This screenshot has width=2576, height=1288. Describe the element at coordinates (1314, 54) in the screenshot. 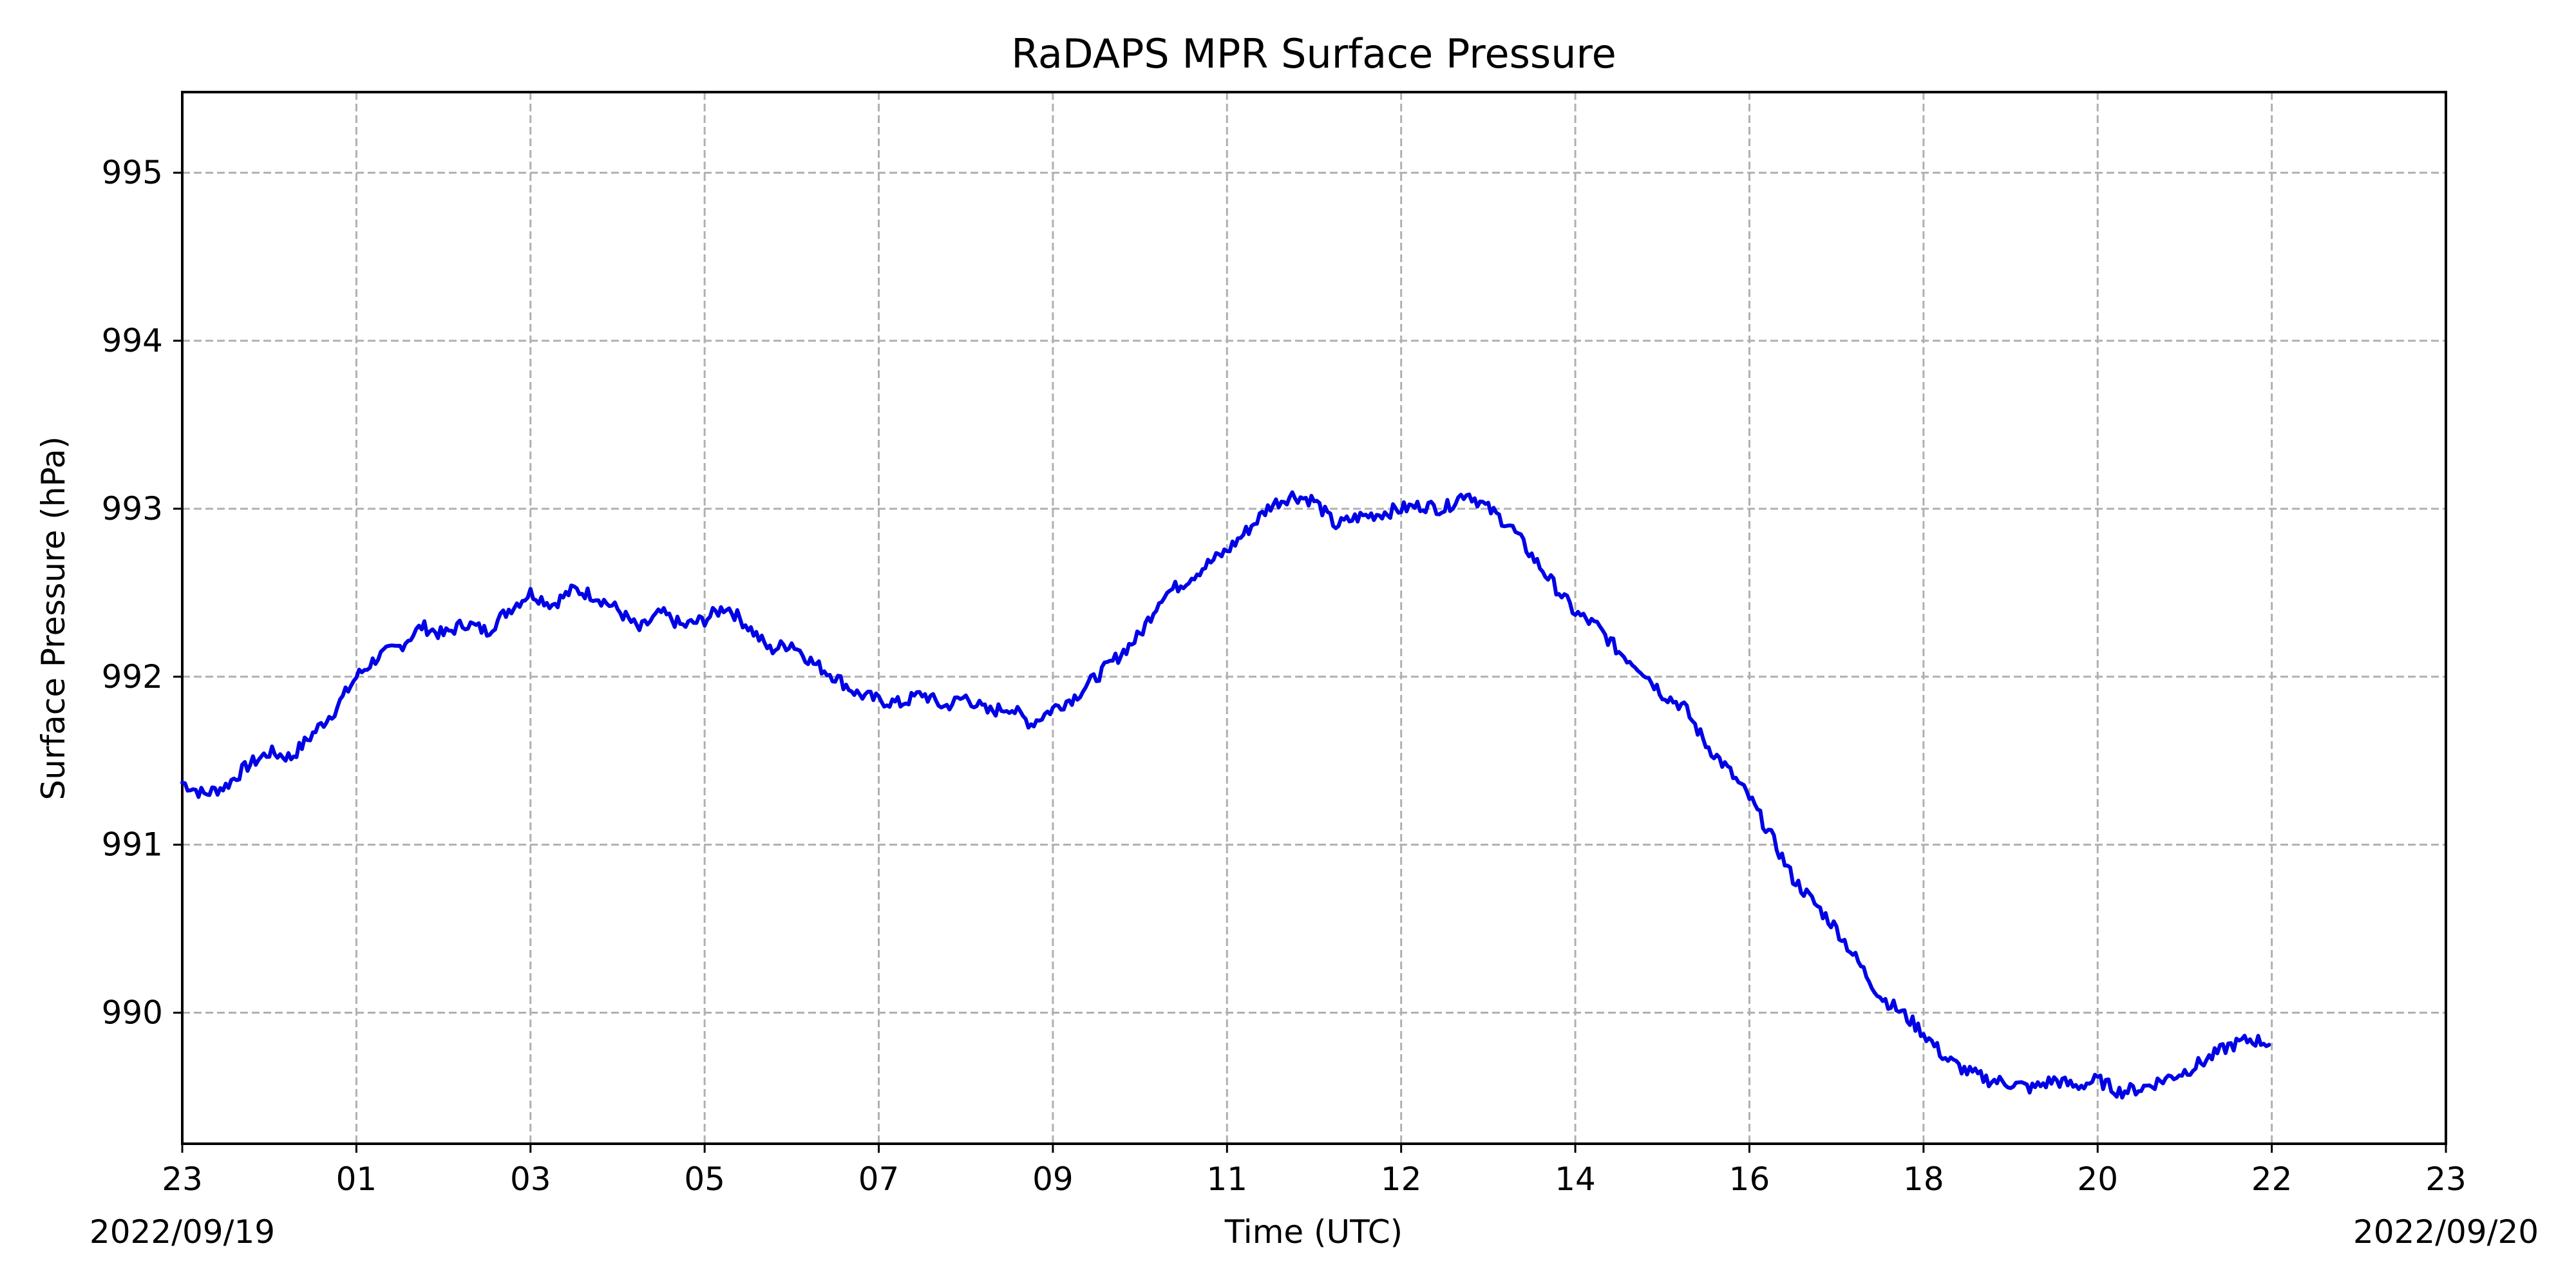

I see `chart-title: RaDAPS MPR Surface Pressure` at that location.